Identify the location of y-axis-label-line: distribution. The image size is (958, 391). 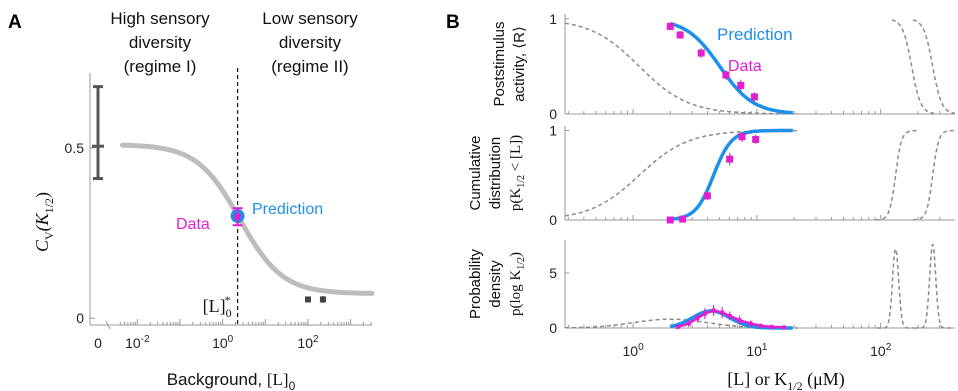
(495, 173).